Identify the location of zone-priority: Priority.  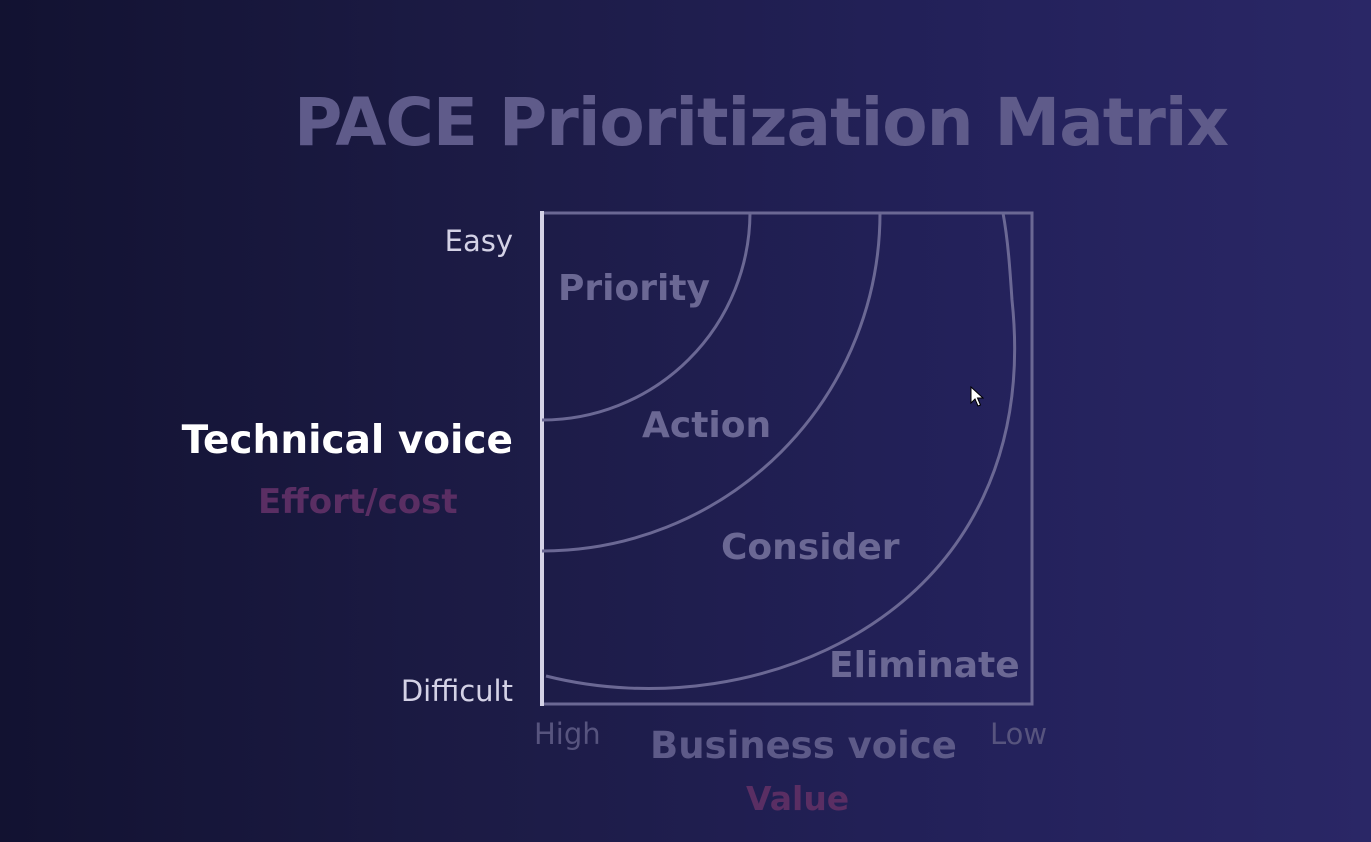
(634, 288).